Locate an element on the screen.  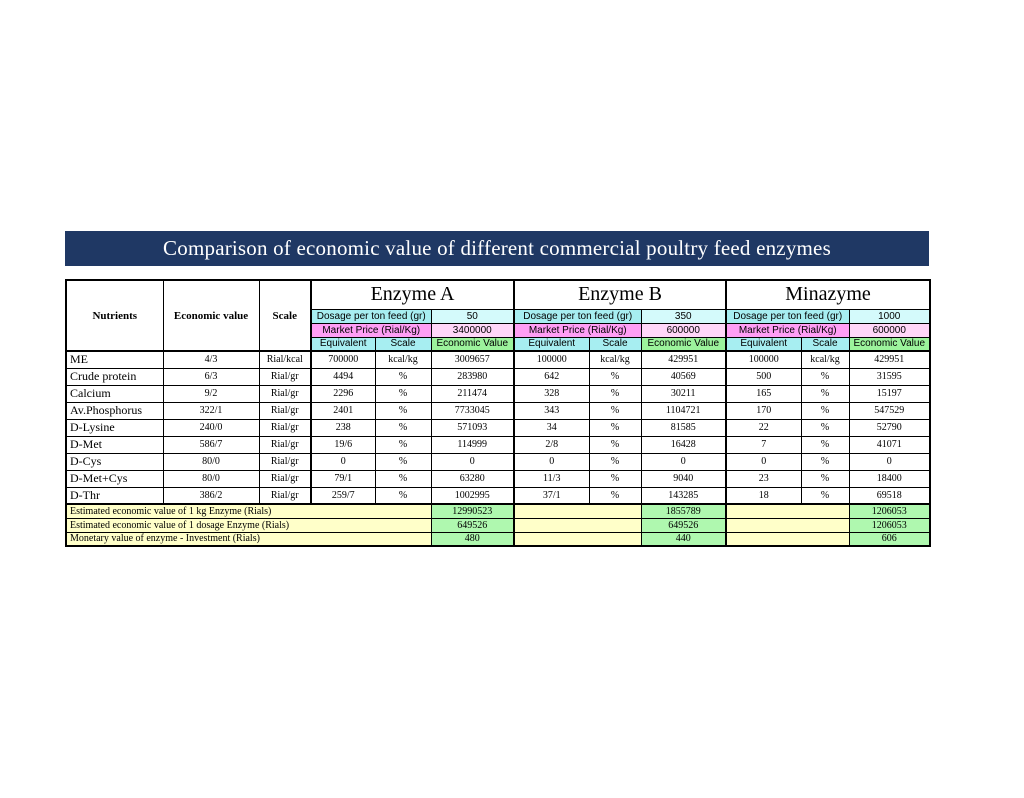
economic-value-result-cell: 143285 is located at coordinates (683, 495).